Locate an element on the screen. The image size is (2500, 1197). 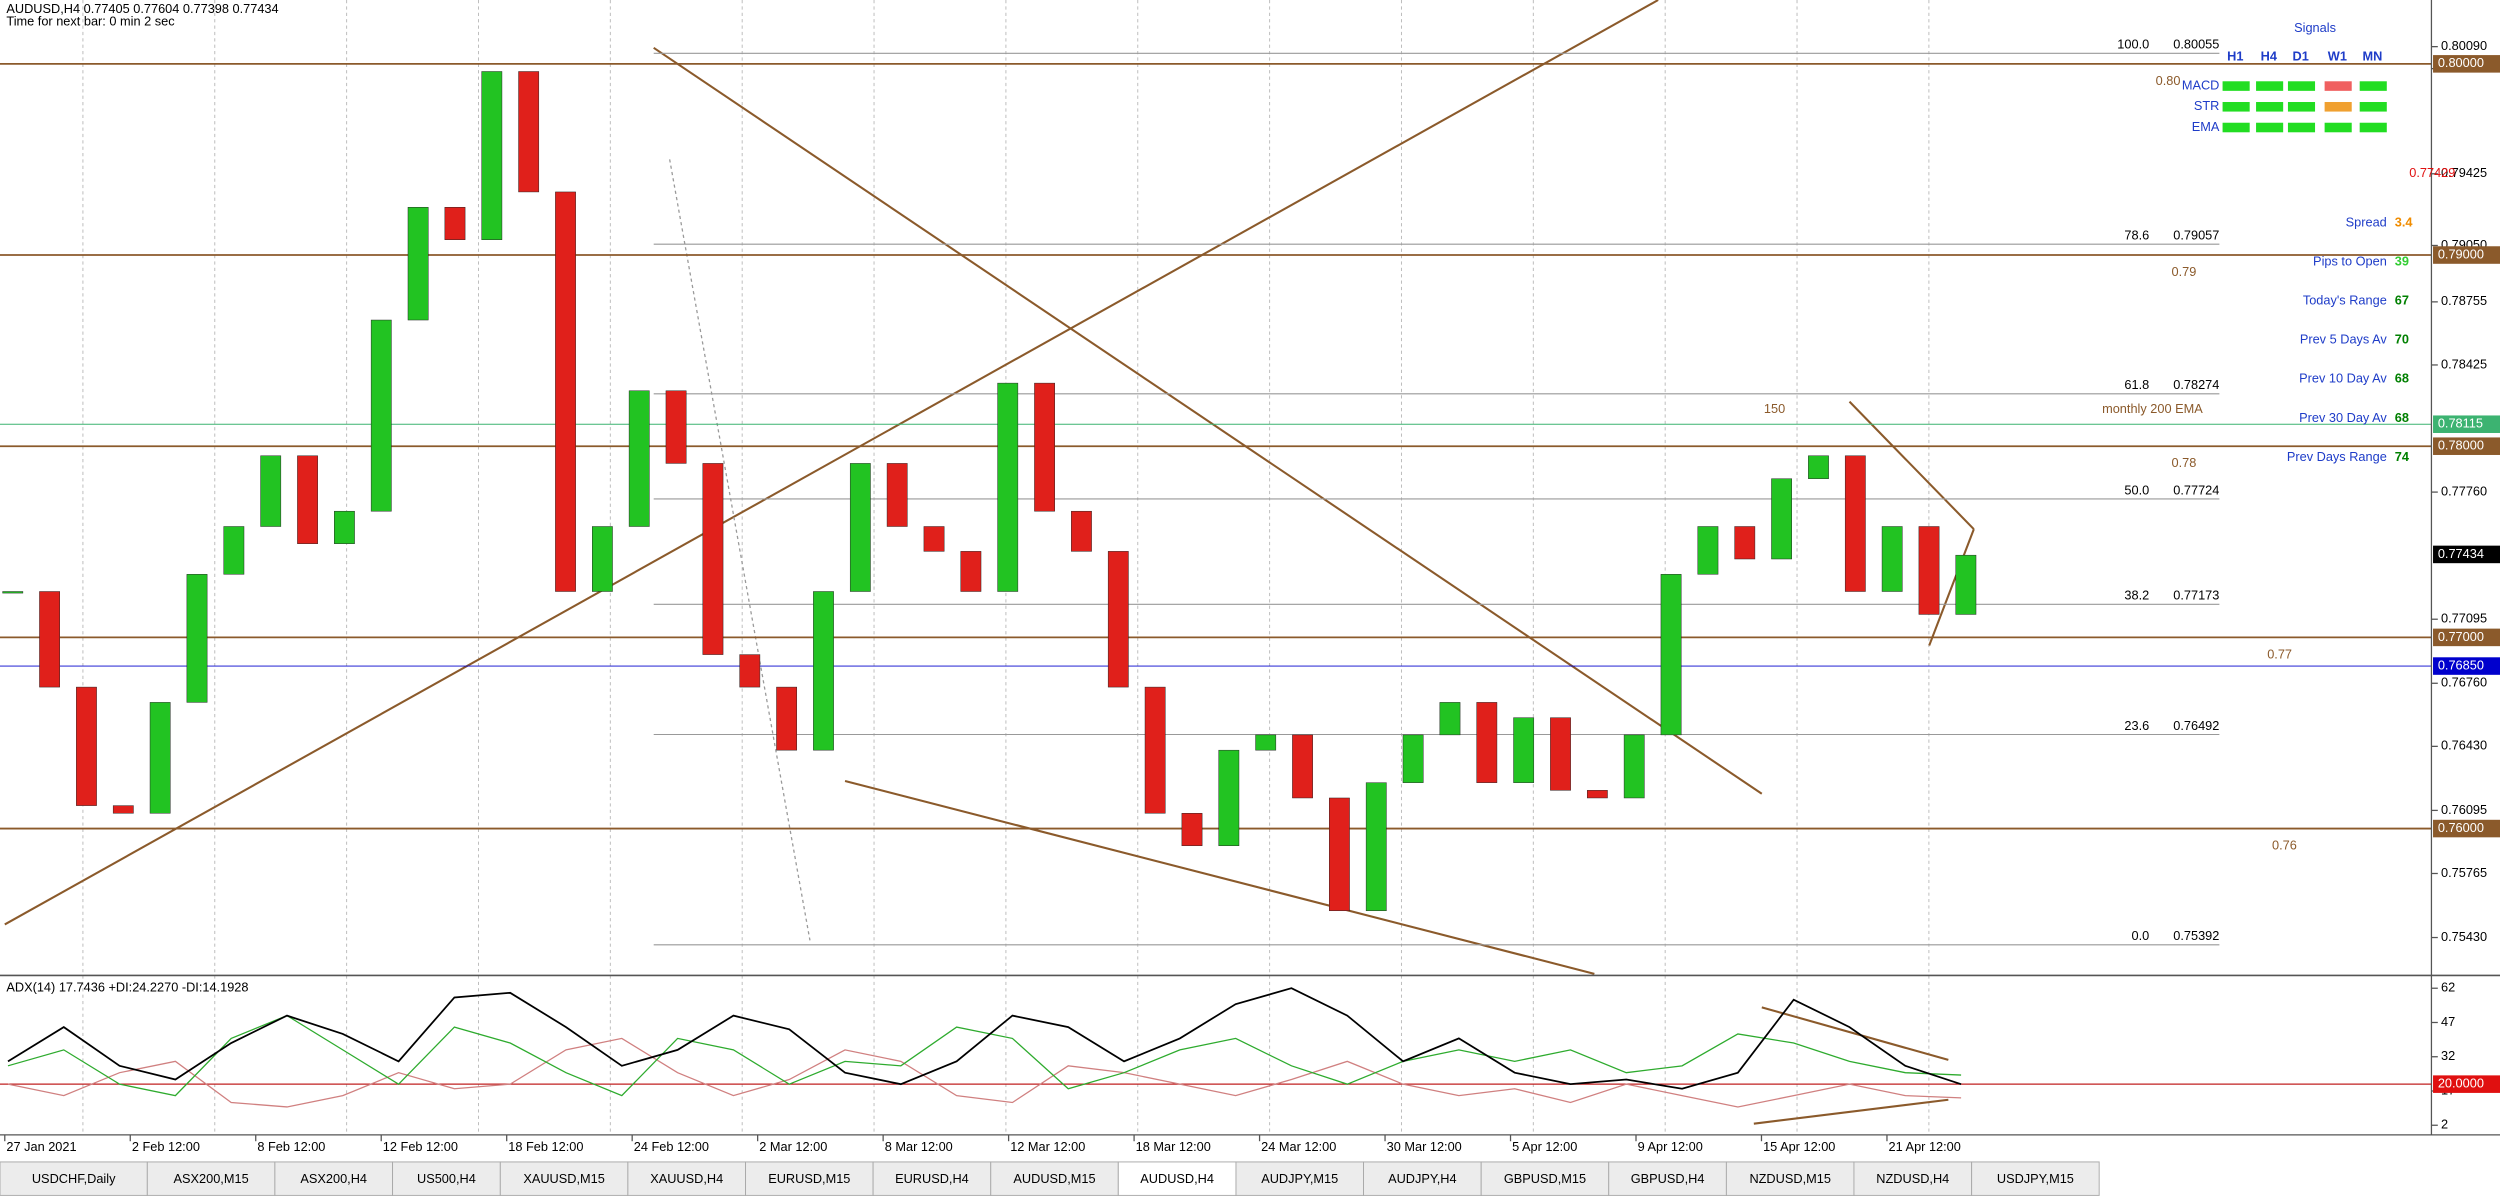
signal-row-label: STR is located at coordinates (2207, 105).